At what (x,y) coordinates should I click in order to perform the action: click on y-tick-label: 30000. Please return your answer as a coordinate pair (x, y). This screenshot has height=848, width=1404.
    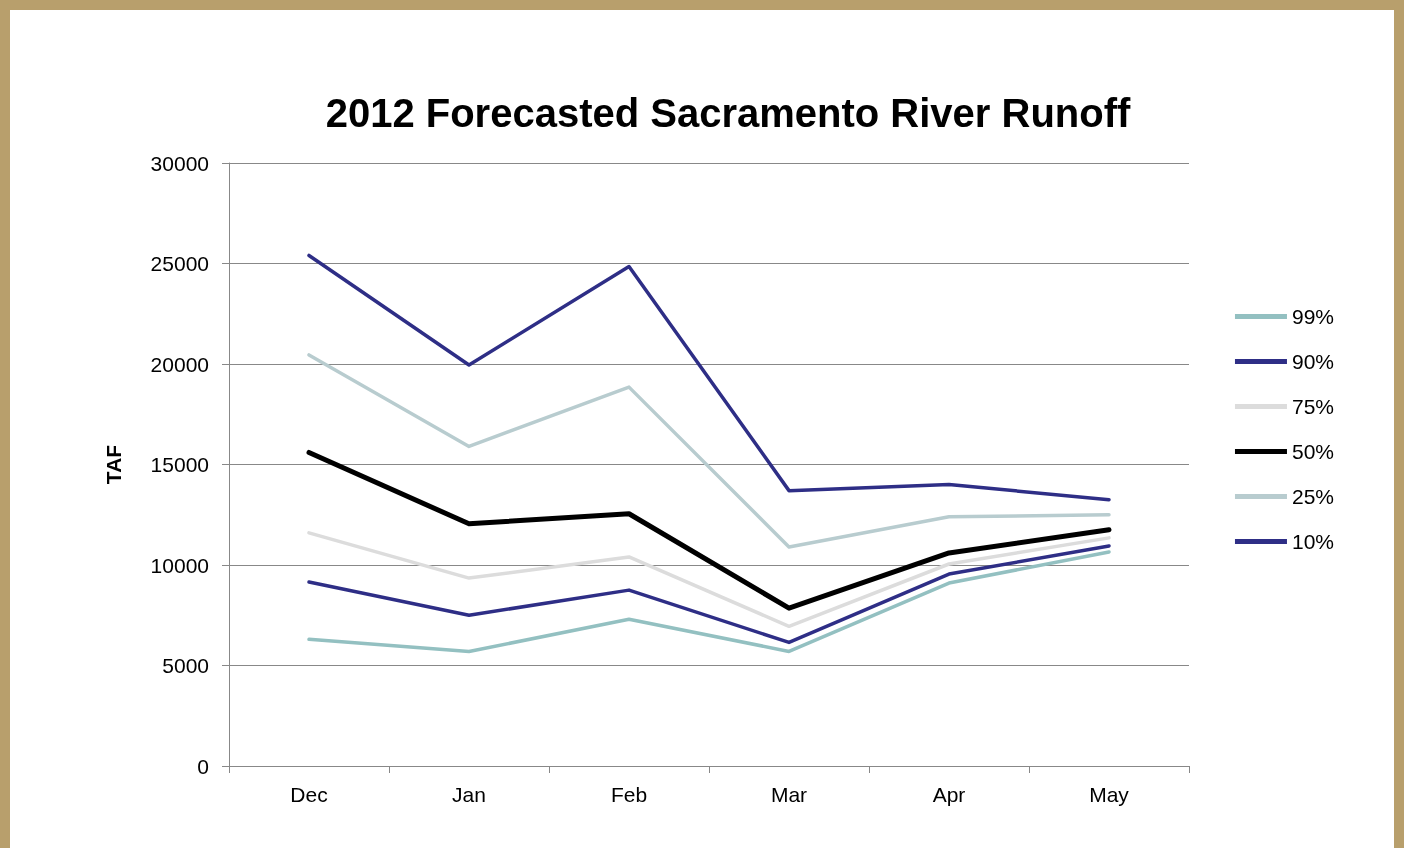
    Looking at the image, I should click on (179, 163).